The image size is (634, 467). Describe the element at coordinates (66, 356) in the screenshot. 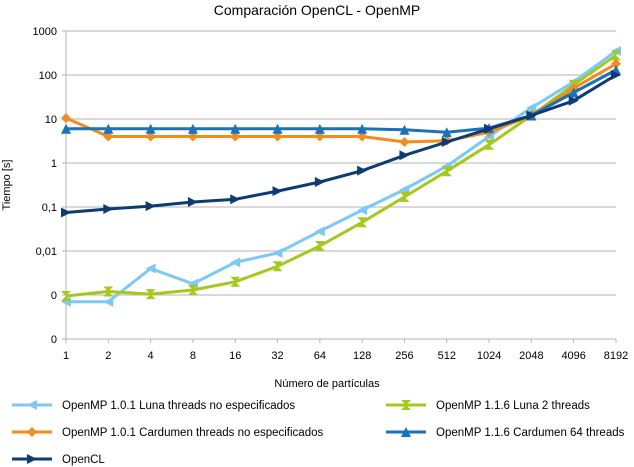

I see `x-tick-label: 1` at that location.